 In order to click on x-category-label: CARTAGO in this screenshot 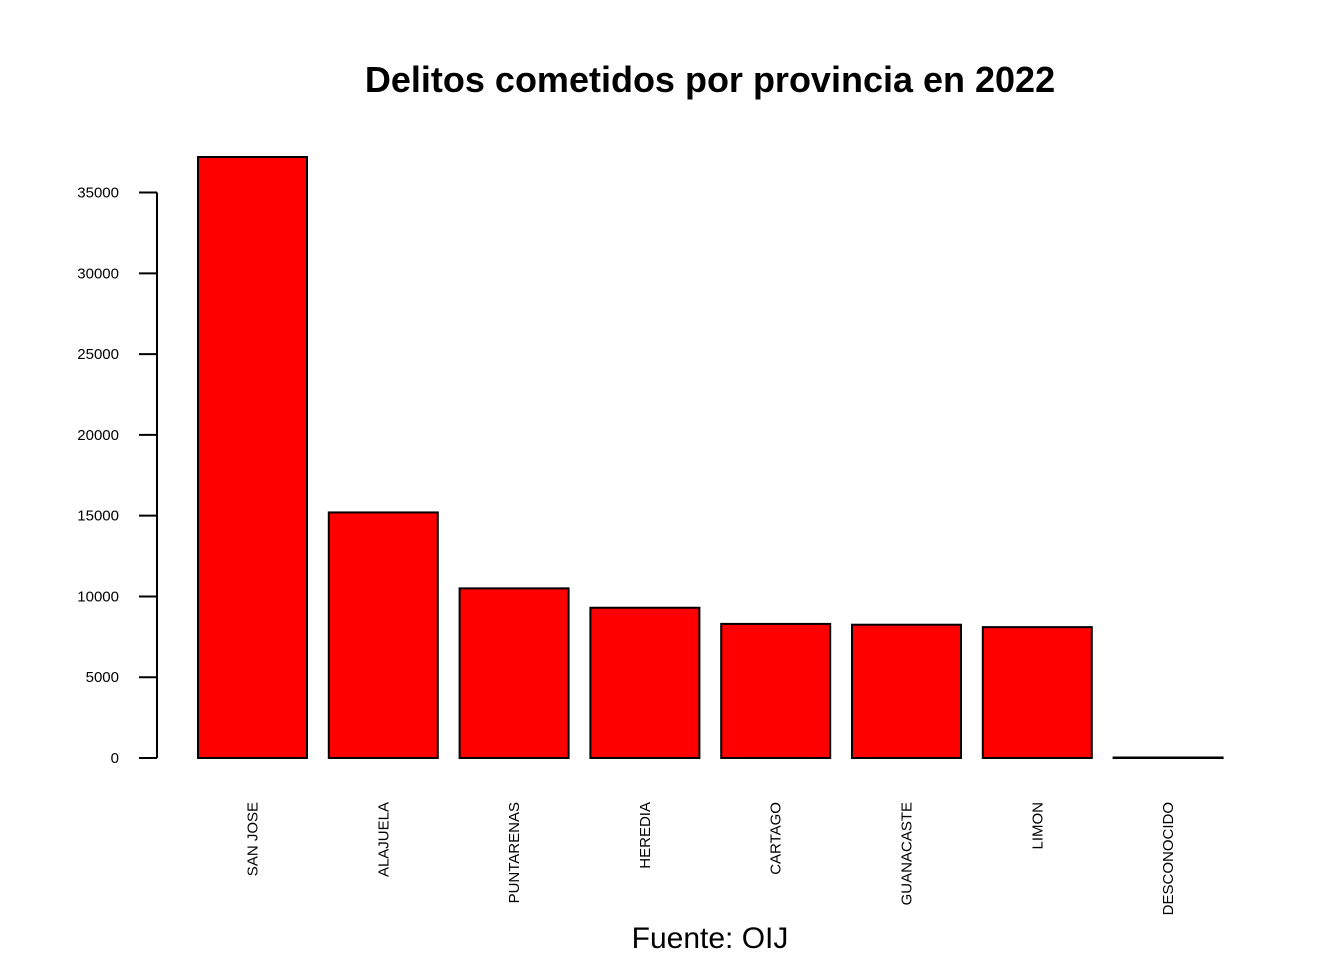, I will do `click(776, 838)`.